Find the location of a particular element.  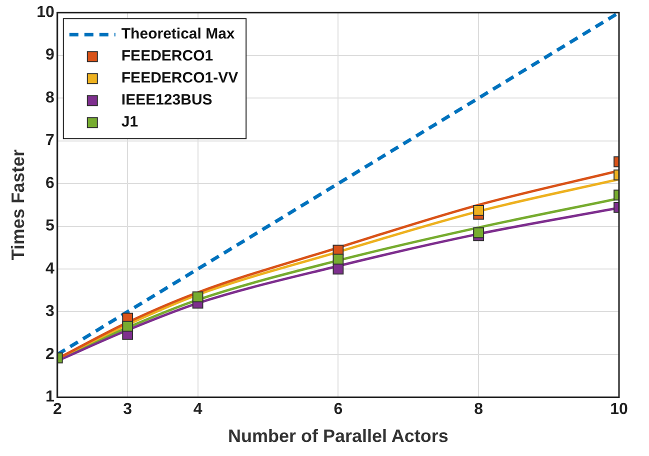

legend-label: FEEDERCO1-VV is located at coordinates (179, 78).